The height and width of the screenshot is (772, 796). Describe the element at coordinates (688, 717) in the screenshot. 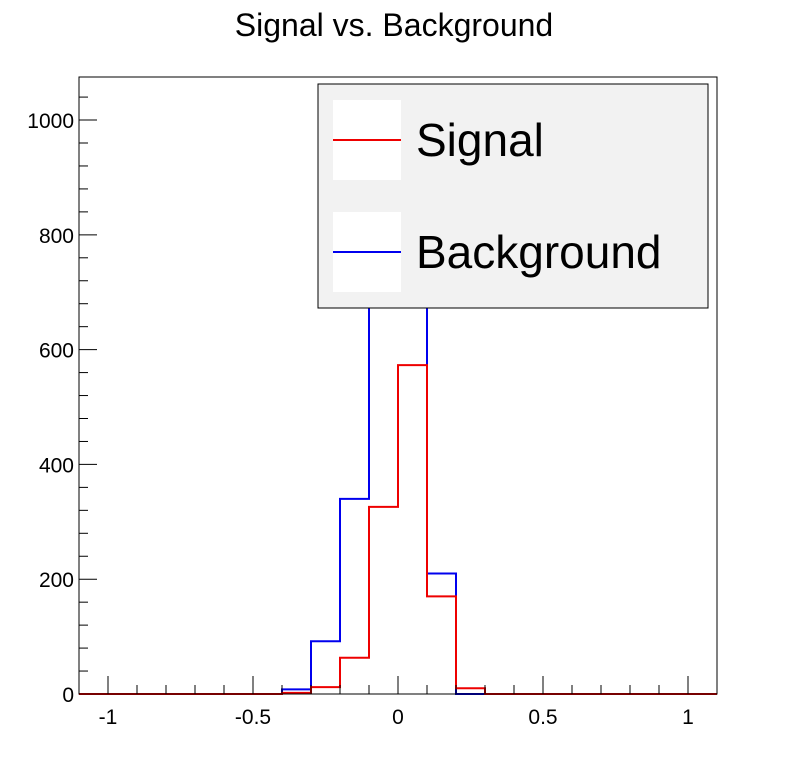

I see `x-tick-label: 1` at that location.